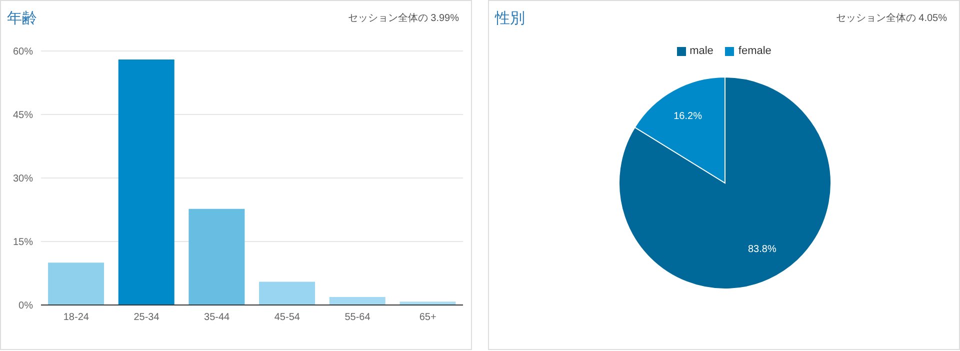  Describe the element at coordinates (147, 318) in the screenshot. I see `x-tick-label: 25-34` at that location.